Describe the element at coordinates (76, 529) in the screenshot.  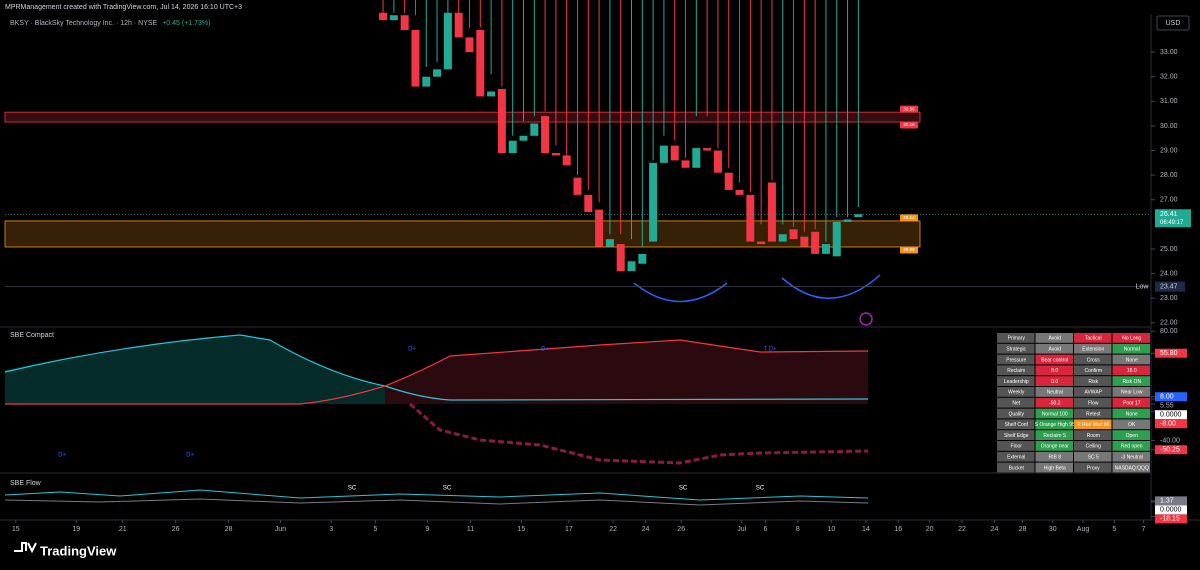
I see `x-tick-label: 19` at that location.